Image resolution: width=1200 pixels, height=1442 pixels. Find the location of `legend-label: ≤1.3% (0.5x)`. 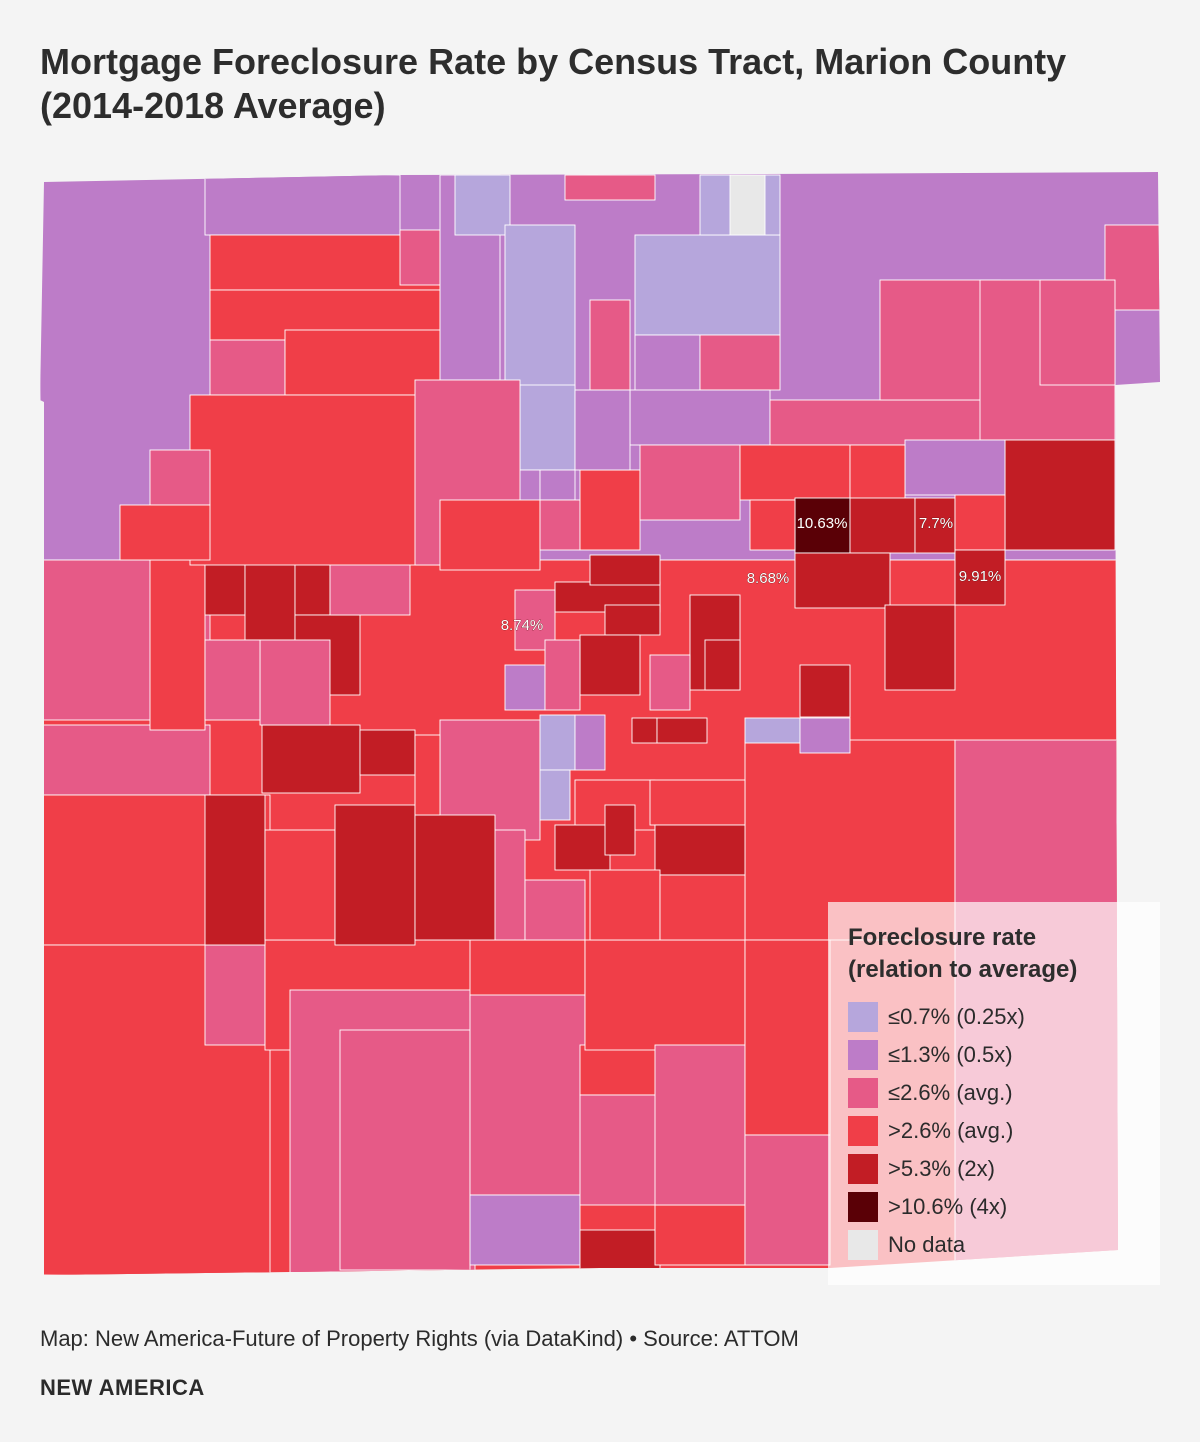

legend-label: ≤1.3% (0.5x) is located at coordinates (950, 1054).